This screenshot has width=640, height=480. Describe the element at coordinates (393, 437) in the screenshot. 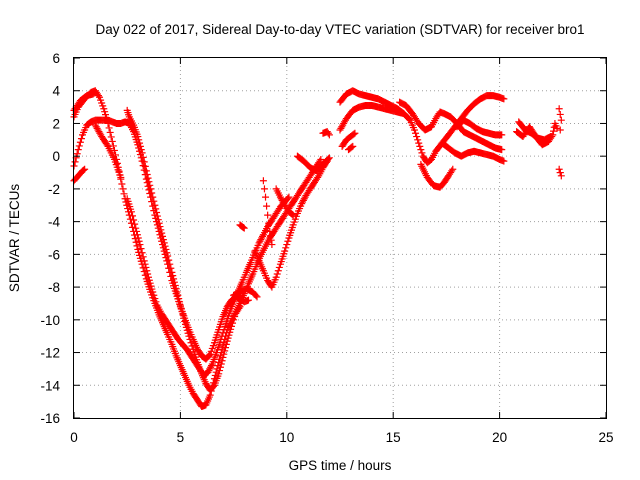

I see `x-tick-label: 15` at that location.